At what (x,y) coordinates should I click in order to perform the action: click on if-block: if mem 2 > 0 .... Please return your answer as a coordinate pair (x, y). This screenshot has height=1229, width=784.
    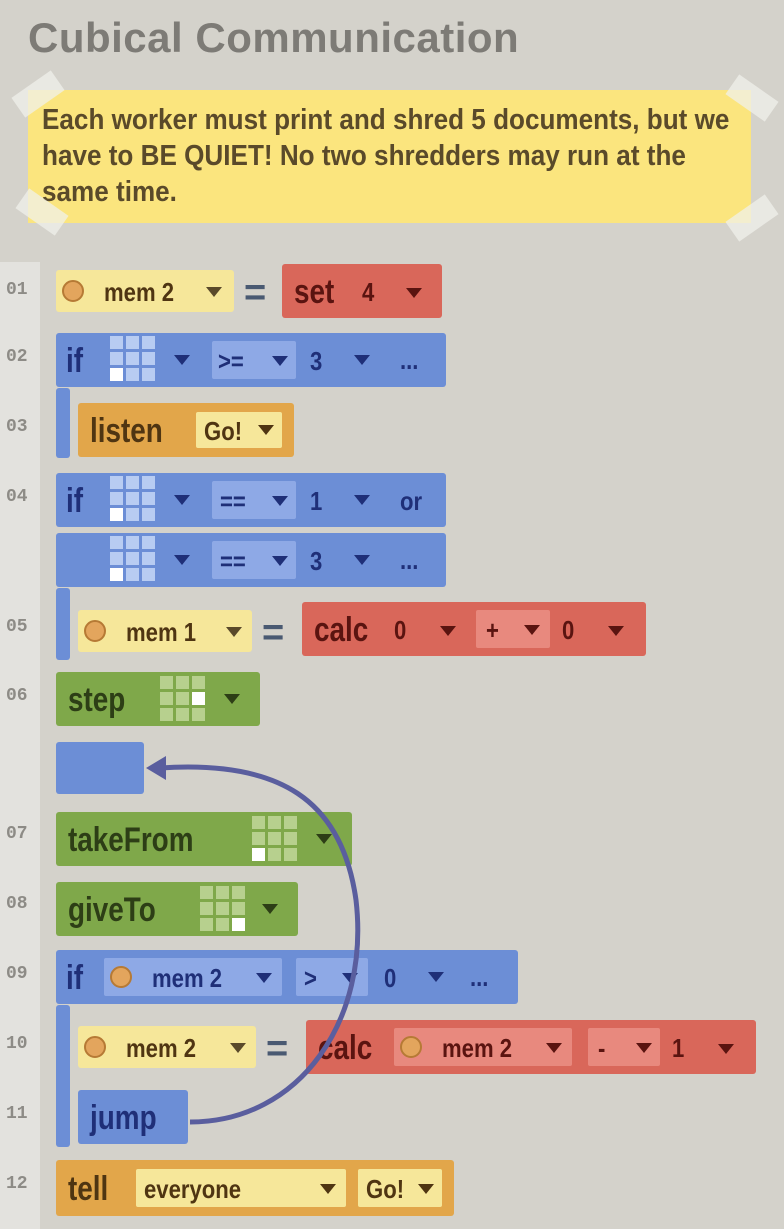
    Looking at the image, I should click on (287, 977).